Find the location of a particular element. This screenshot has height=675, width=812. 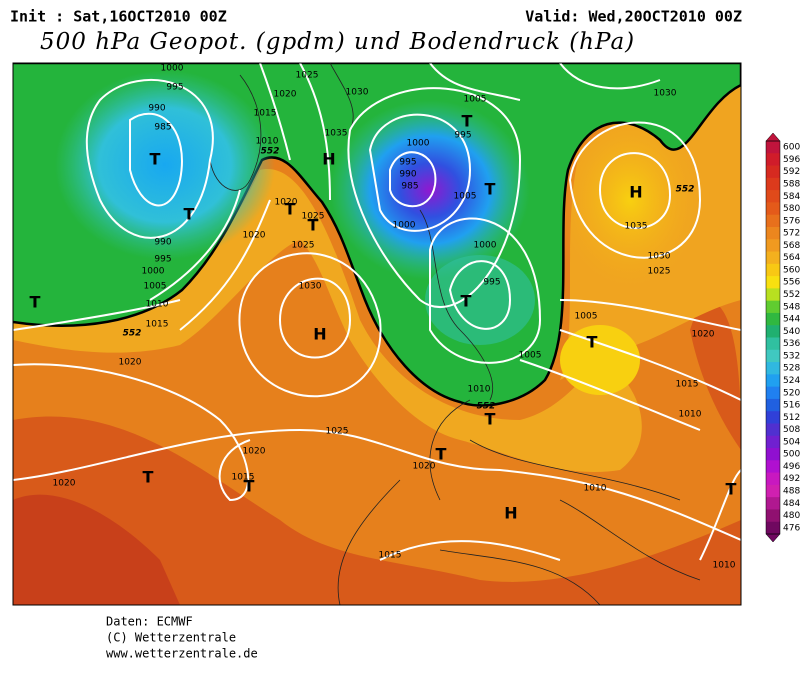

colorbar-label: 584 is located at coordinates (791, 197).